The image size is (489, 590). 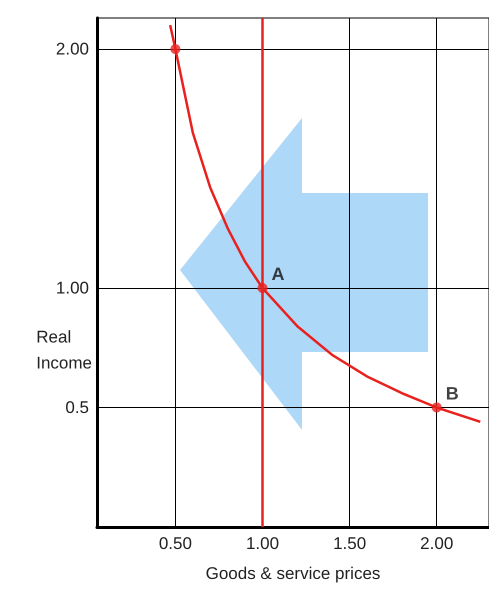 I want to click on annotation: B, so click(x=452, y=394).